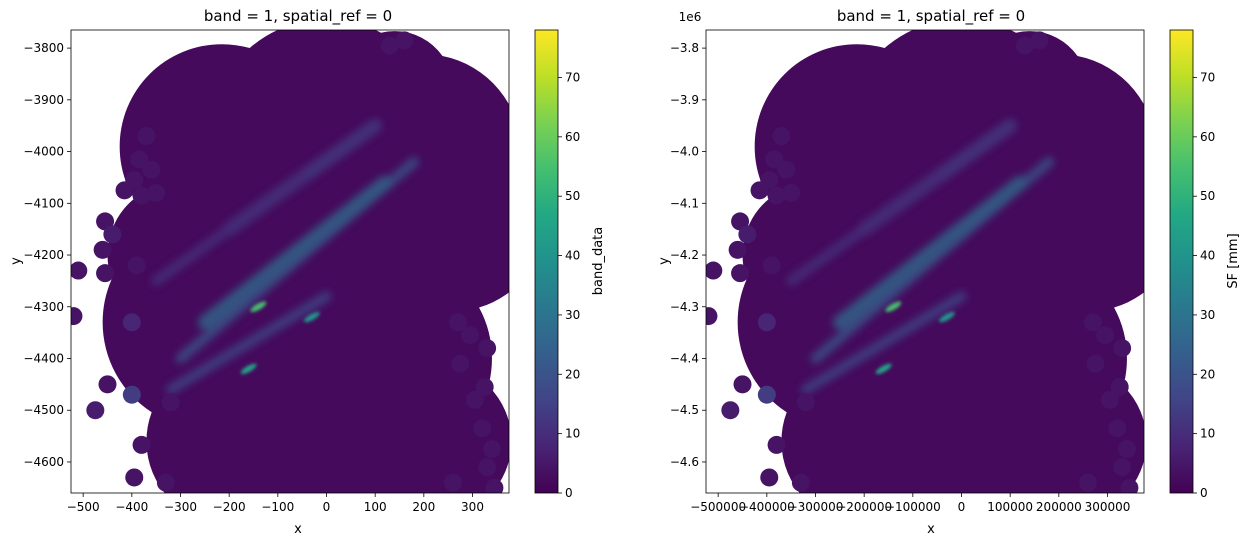 Image resolution: width=1249 pixels, height=545 pixels. Describe the element at coordinates (816, 507) in the screenshot. I see `x-tick-label: −300000` at that location.